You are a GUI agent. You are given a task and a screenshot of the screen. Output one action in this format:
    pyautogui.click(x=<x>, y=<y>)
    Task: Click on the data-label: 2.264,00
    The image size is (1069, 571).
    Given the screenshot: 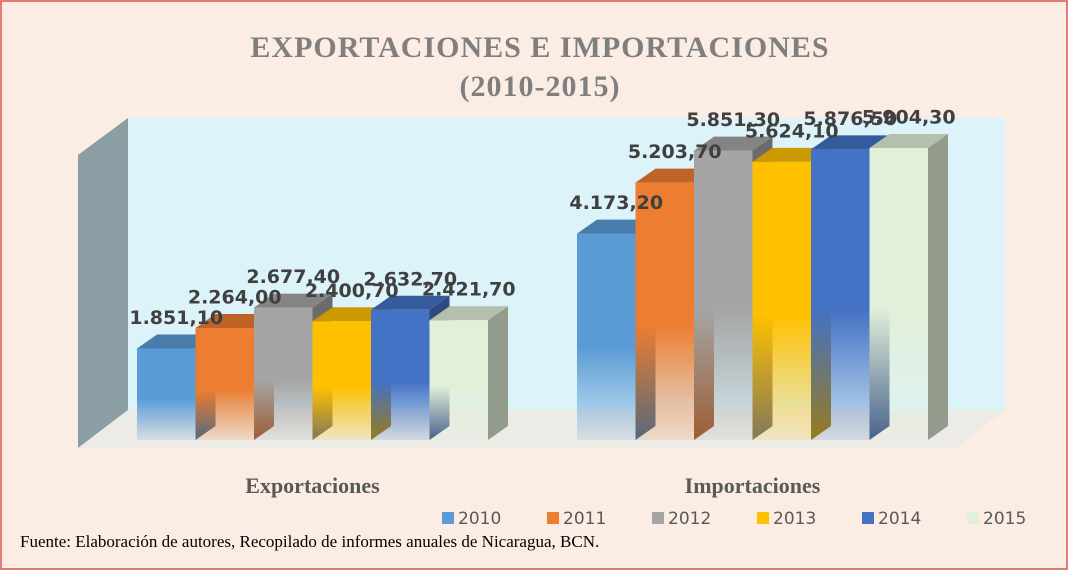 What is the action you would take?
    pyautogui.click(x=235, y=298)
    